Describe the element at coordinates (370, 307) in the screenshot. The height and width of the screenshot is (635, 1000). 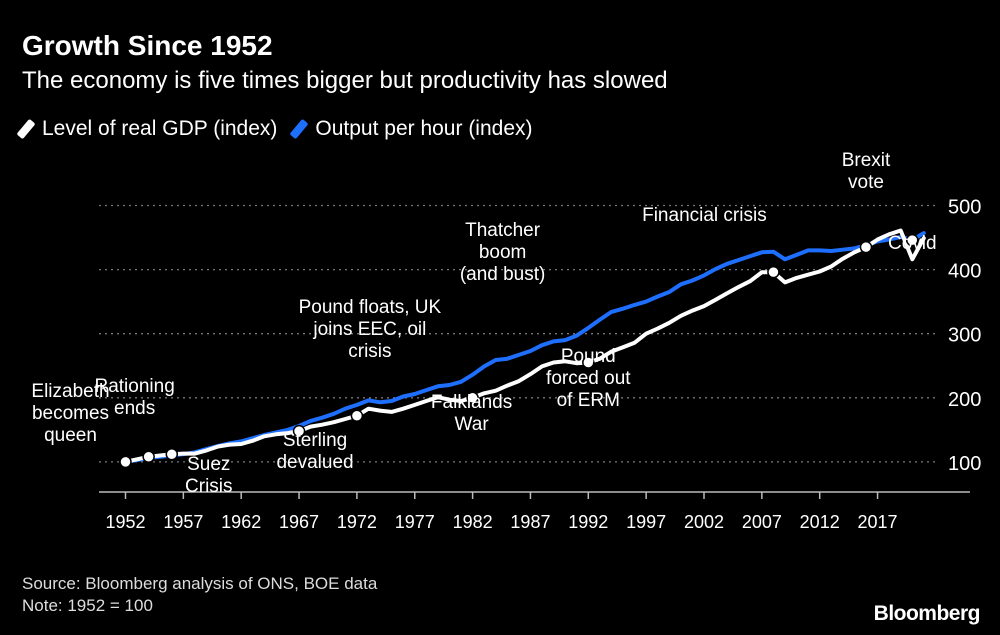
I see `annotation-line-pound-floats-uk-joins-eec-oil-crisis-0: Pound floats, UK` at that location.